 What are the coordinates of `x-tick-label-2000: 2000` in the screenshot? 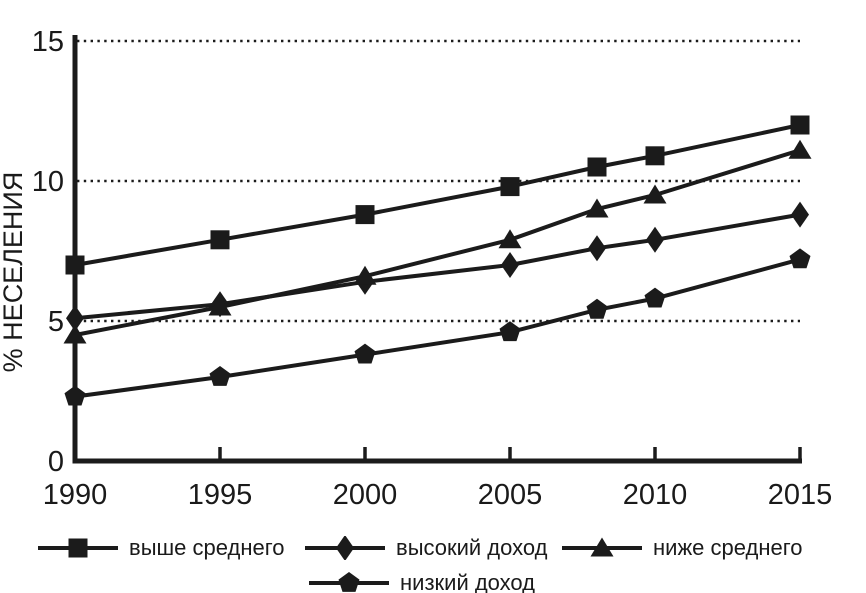 It's located at (365, 495).